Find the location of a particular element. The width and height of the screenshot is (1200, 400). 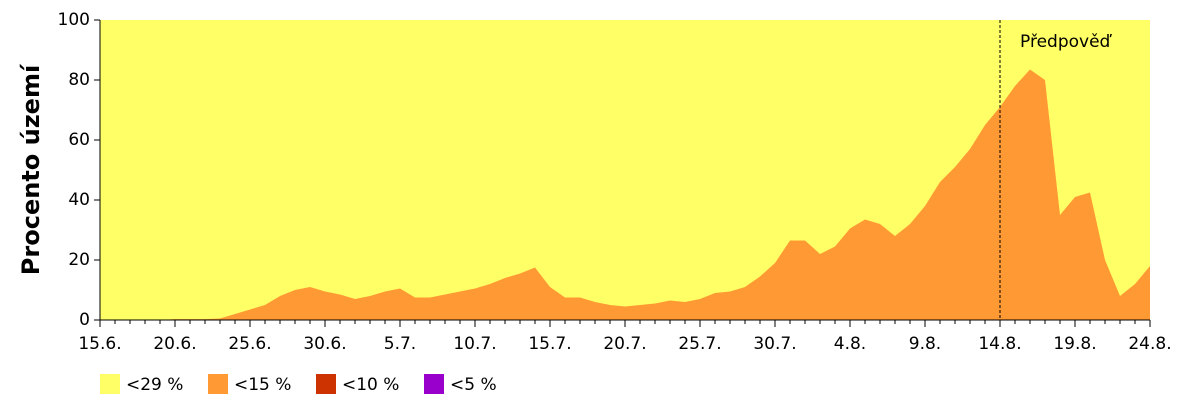

y-tick-label: 80 is located at coordinates (79, 80).